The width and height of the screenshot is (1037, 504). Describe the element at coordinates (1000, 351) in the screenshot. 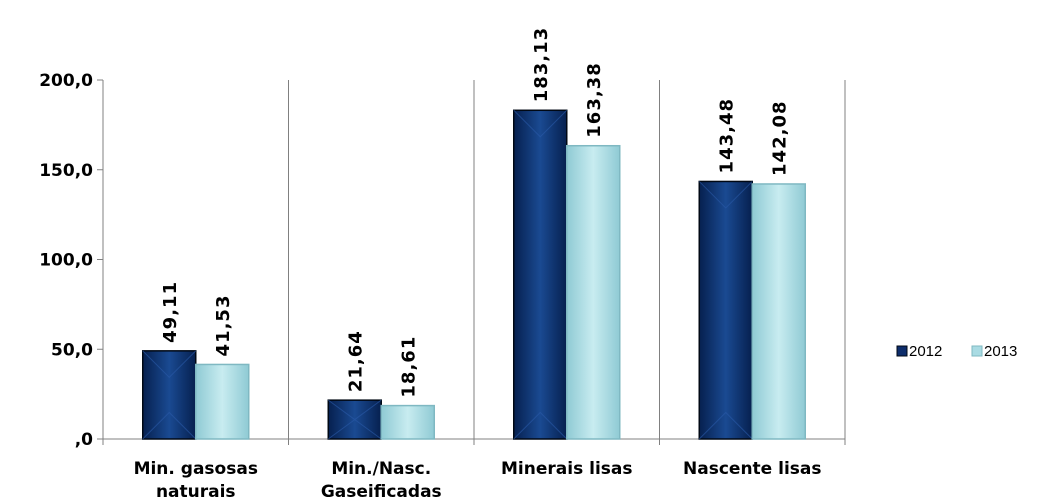

I see `legend-label-2013: 2013` at that location.